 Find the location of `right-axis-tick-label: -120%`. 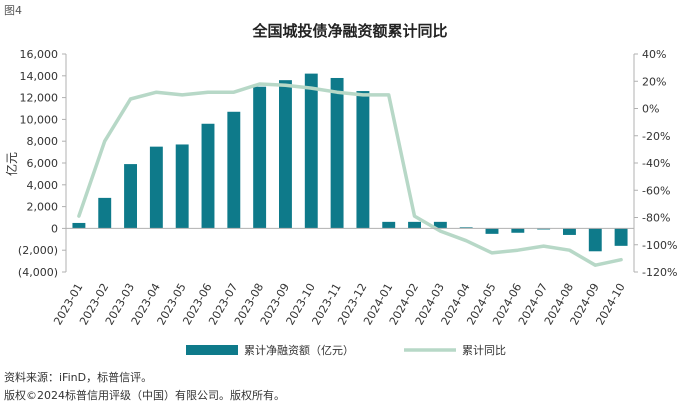

right-axis-tick-label: -120% is located at coordinates (659, 272).